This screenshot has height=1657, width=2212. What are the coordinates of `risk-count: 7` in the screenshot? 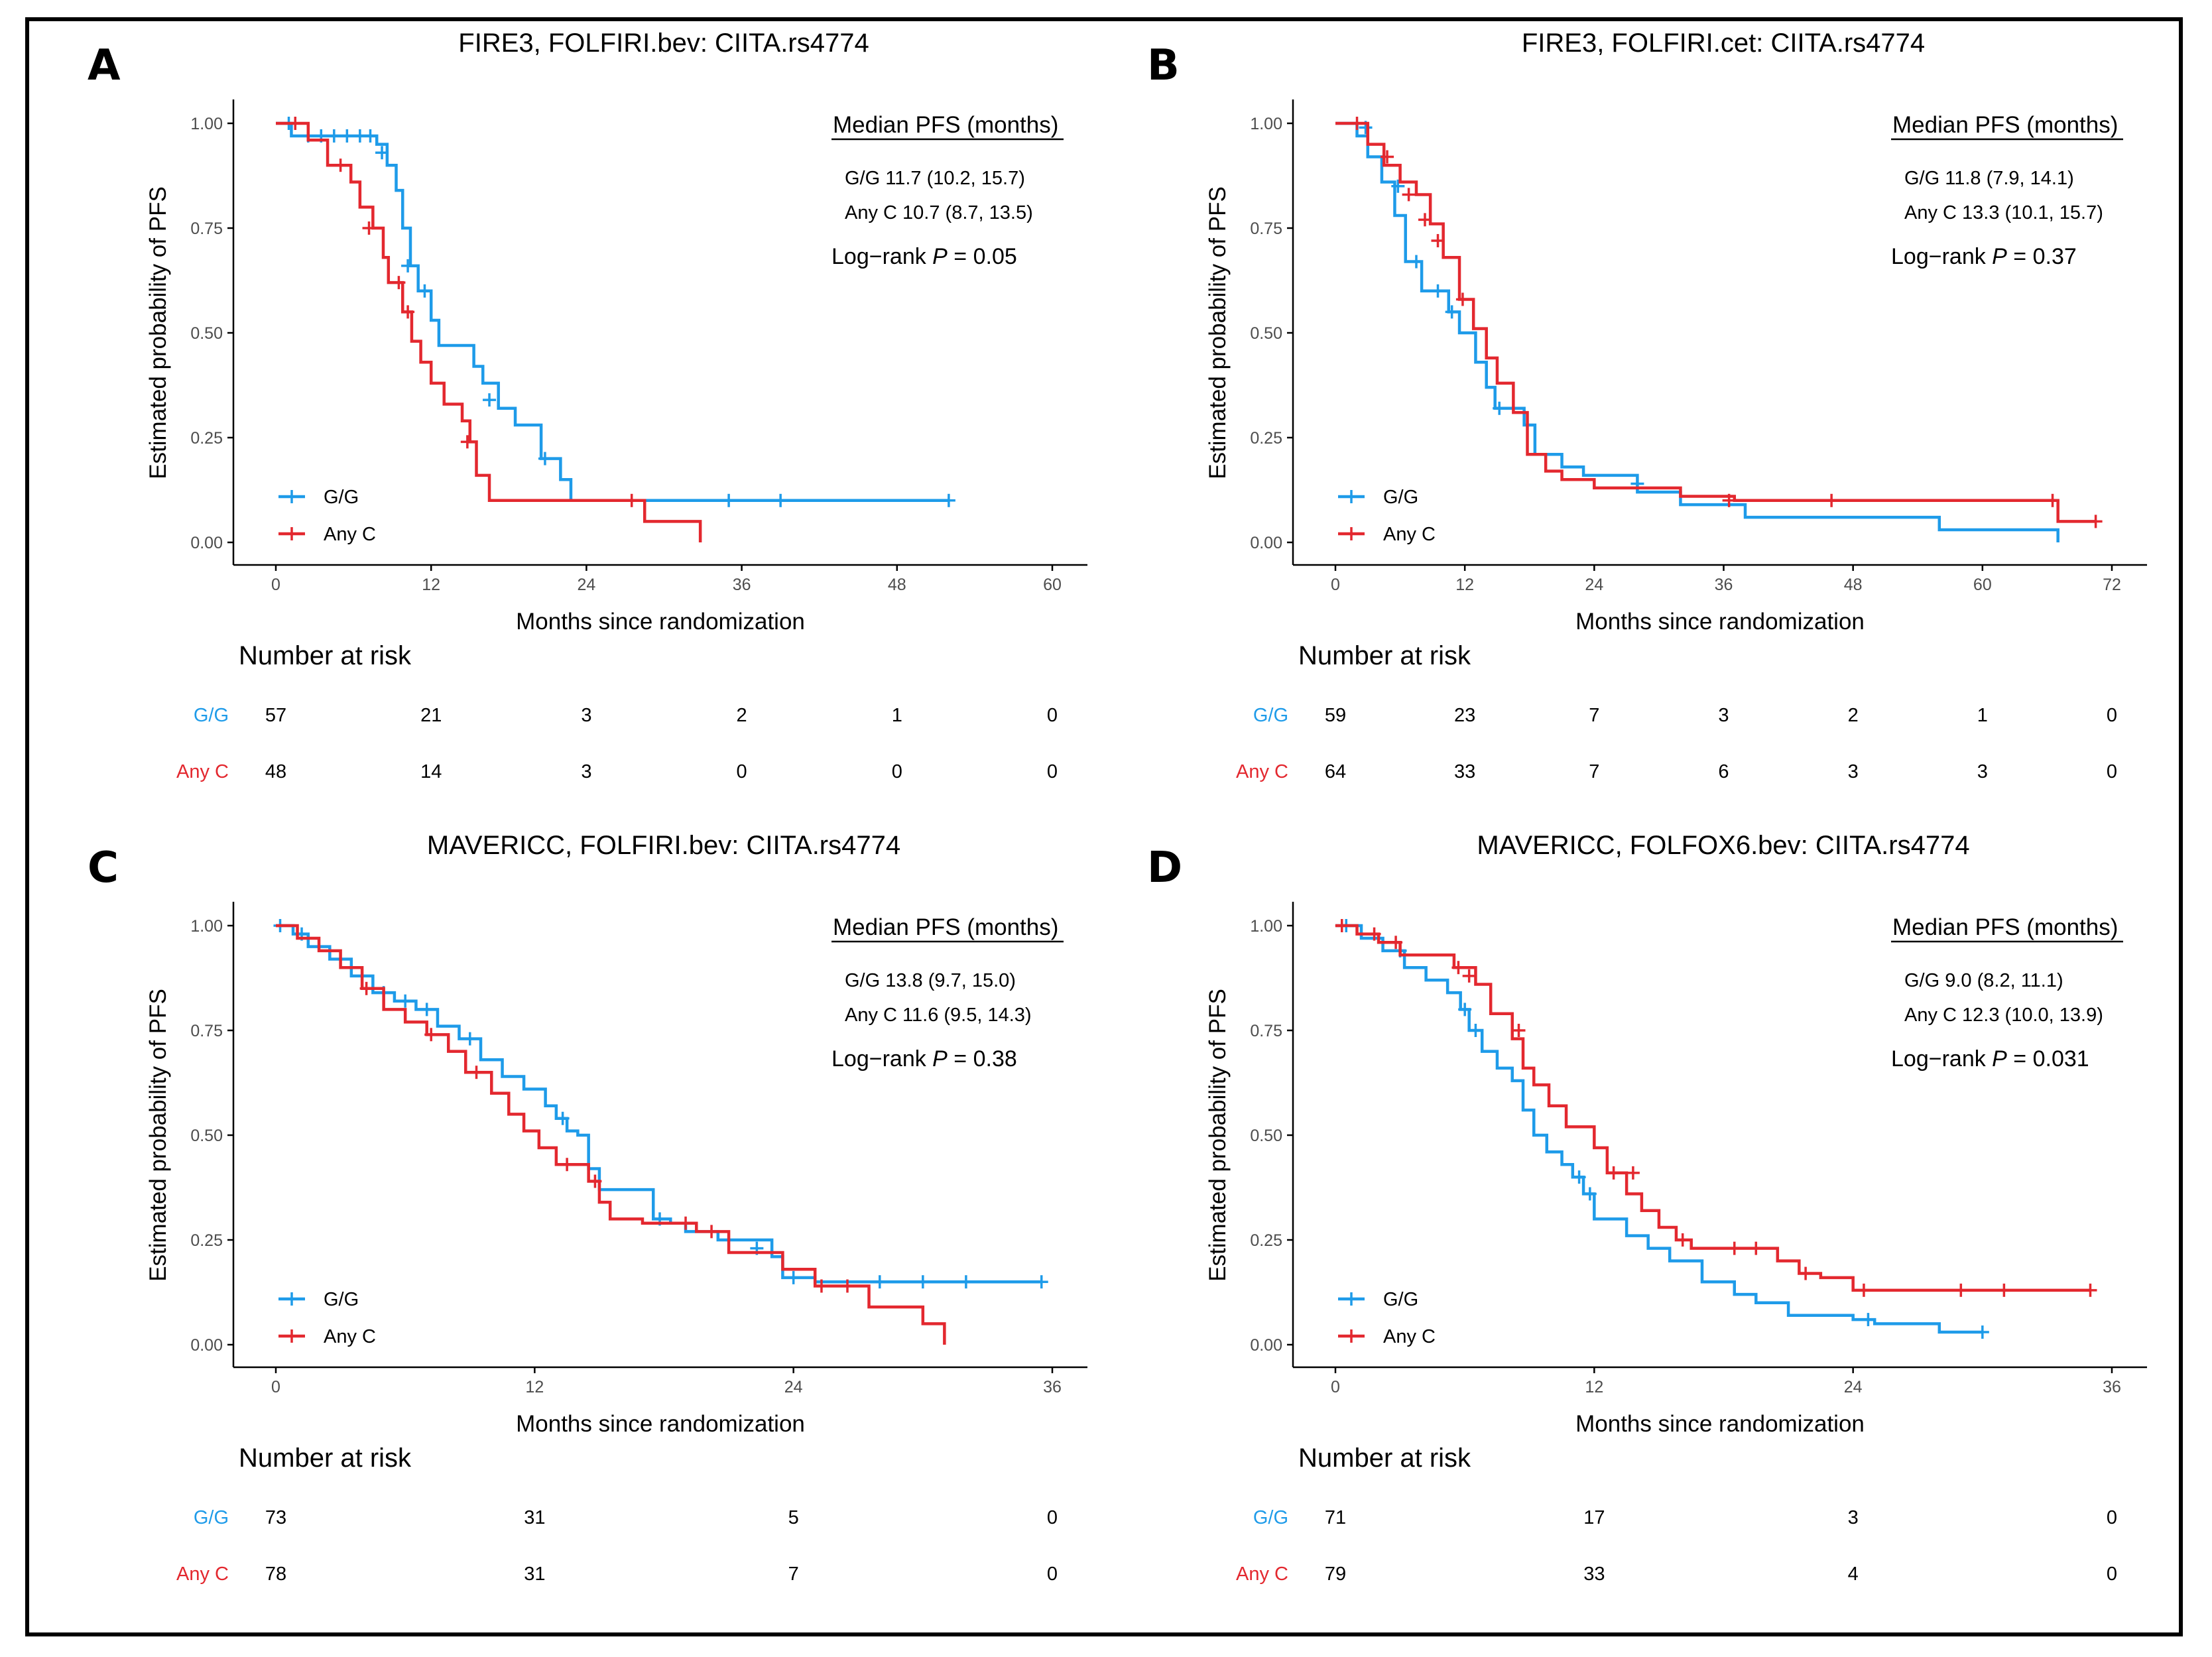 It's located at (1594, 771).